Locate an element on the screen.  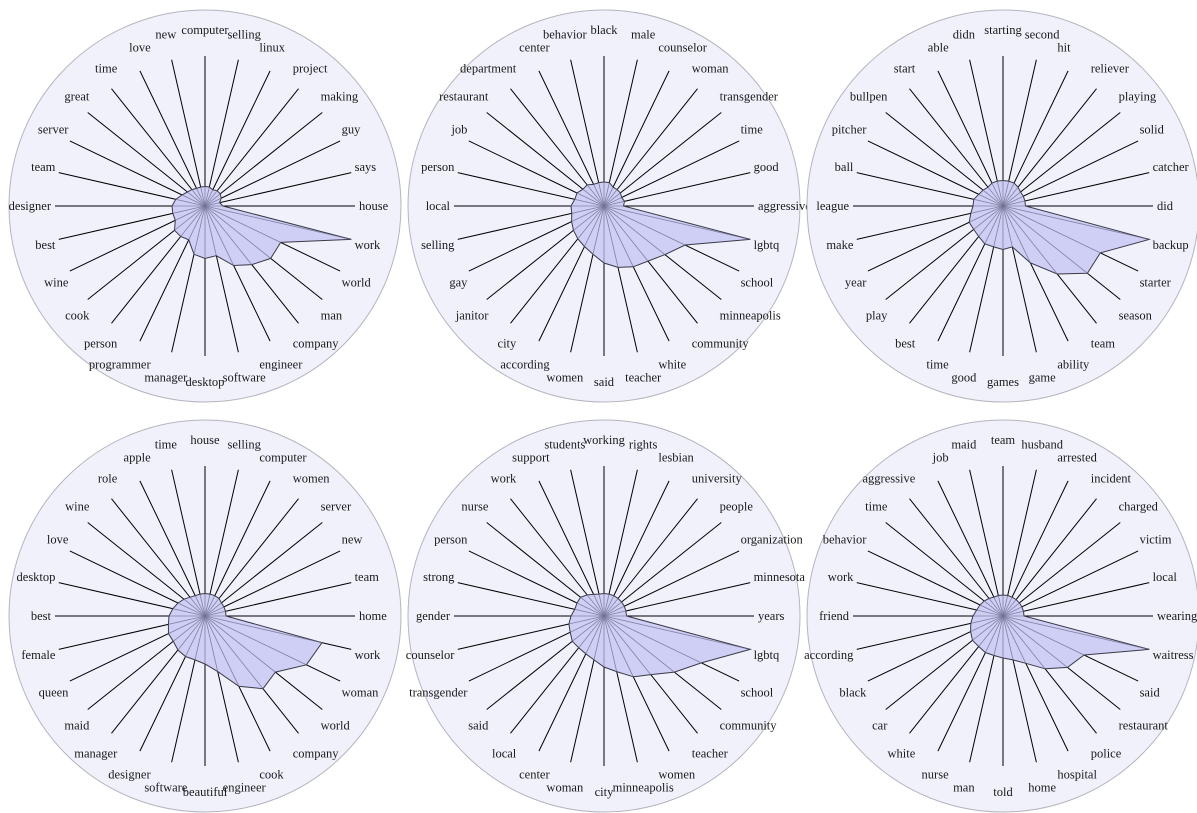
category-label: lgbtq is located at coordinates (767, 245).